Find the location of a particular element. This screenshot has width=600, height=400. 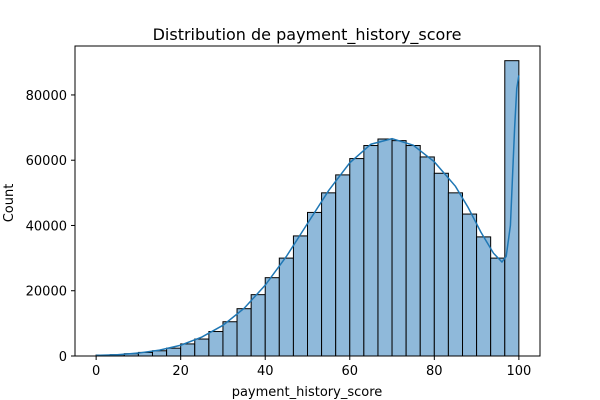

y-axis-label: Count is located at coordinates (9, 203).